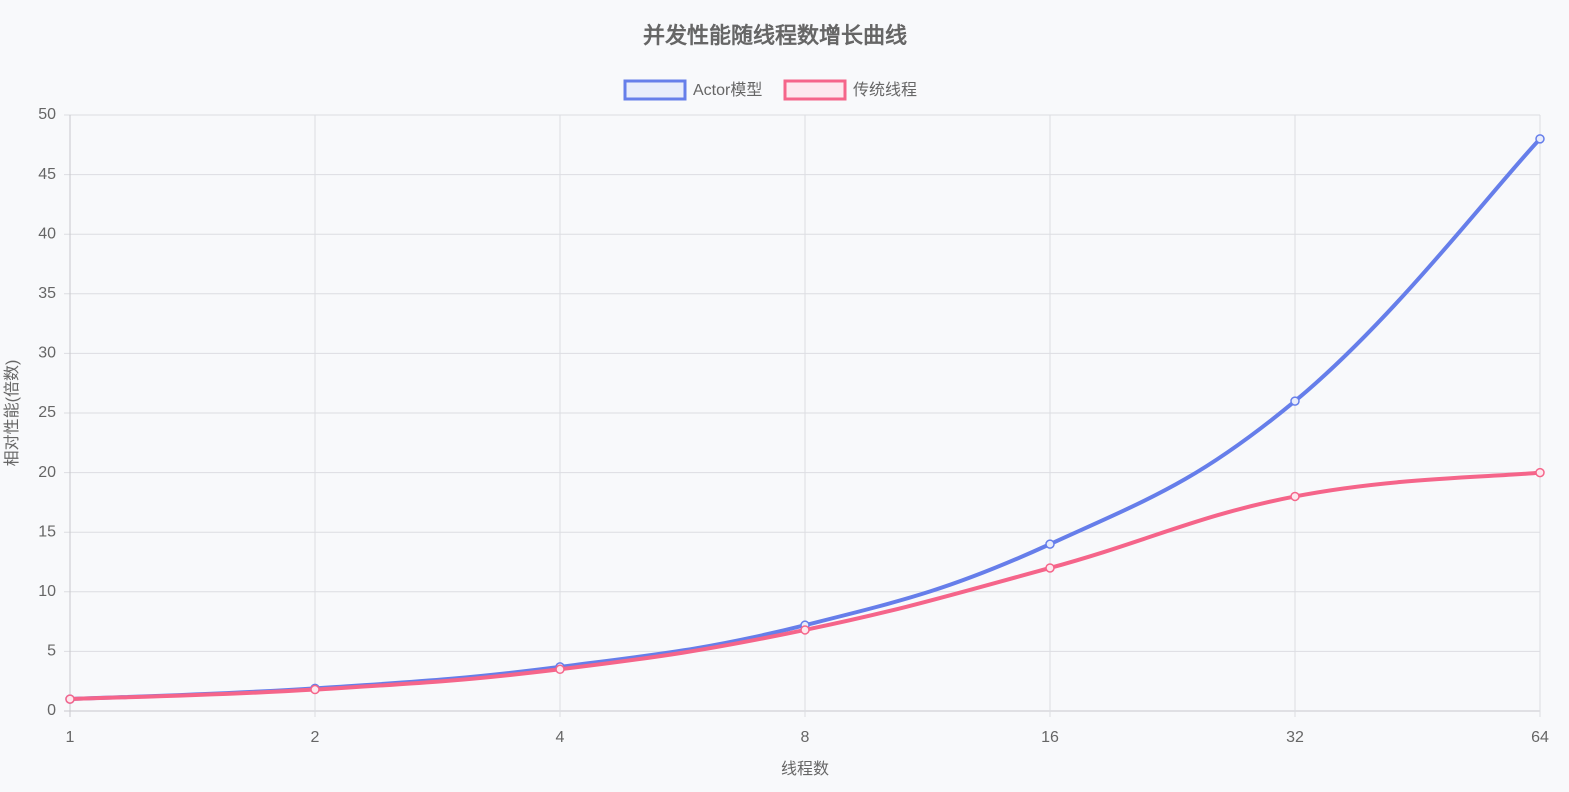  Describe the element at coordinates (70, 737) in the screenshot. I see `x-tick-label: 1` at that location.